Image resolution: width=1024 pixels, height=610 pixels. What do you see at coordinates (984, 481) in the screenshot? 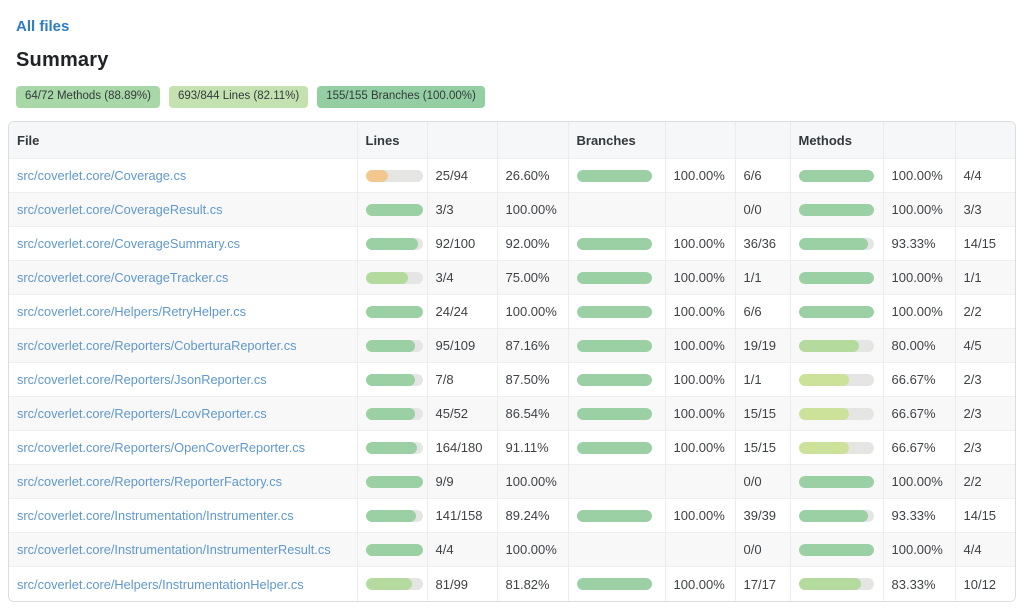
I see `methods-count-cell: 2/2` at bounding box center [984, 481].